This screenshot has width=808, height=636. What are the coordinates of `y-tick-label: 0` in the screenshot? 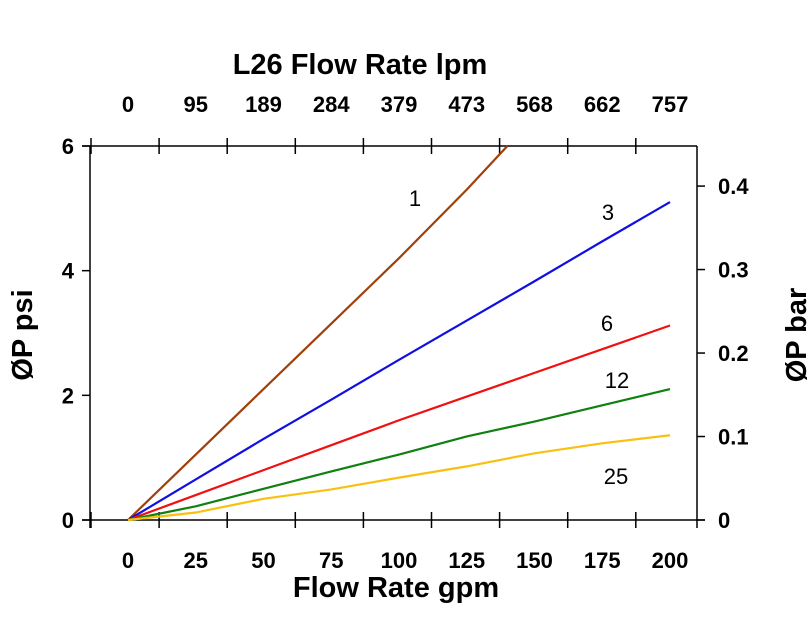 It's located at (68, 520).